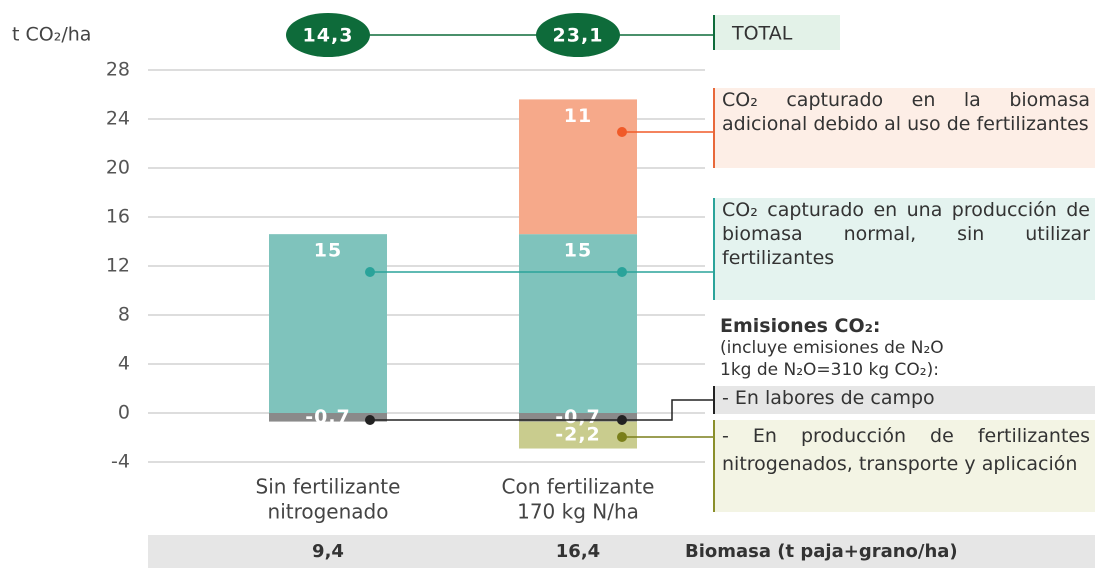 The width and height of the screenshot is (1095, 568). Describe the element at coordinates (829, 370) in the screenshot. I see `emissions-note: 1kg de N₂O=310 kg CO₂):` at that location.